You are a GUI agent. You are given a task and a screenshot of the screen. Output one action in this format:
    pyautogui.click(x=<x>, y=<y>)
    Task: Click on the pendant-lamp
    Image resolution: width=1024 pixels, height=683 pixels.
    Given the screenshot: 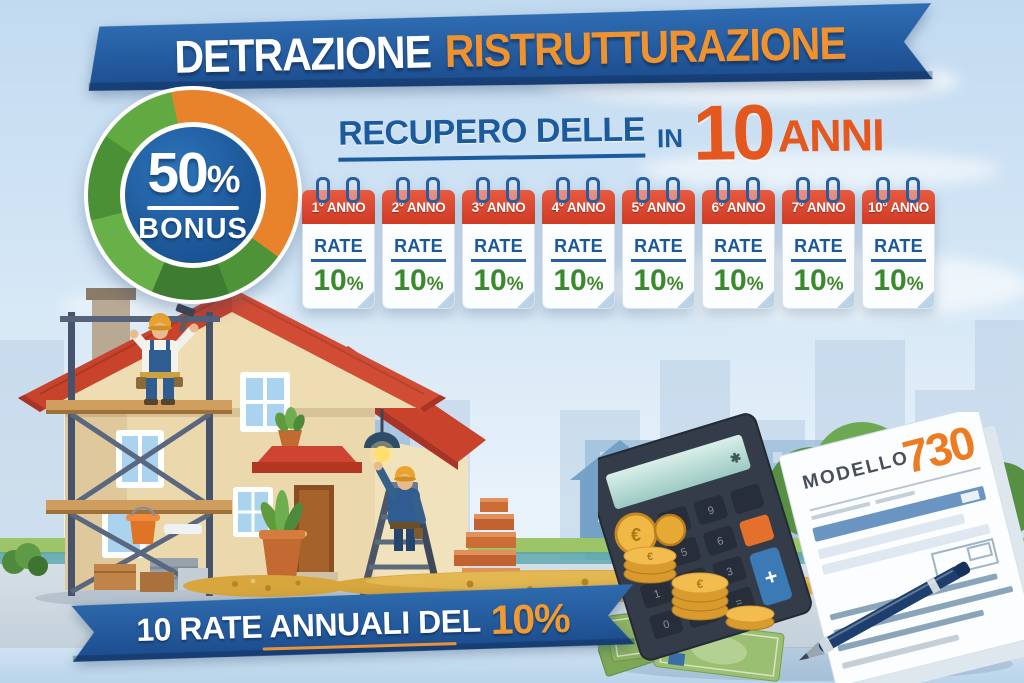 What is the action you would take?
    pyautogui.click(x=382, y=438)
    